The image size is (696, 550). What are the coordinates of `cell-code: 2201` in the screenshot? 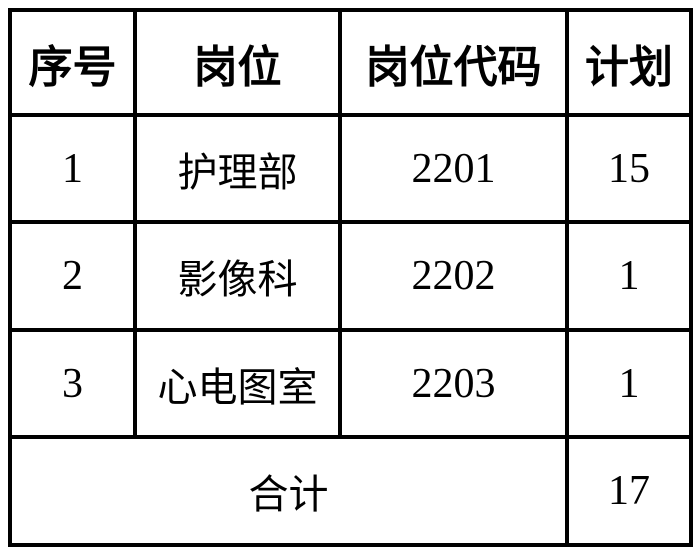 It's located at (453, 168).